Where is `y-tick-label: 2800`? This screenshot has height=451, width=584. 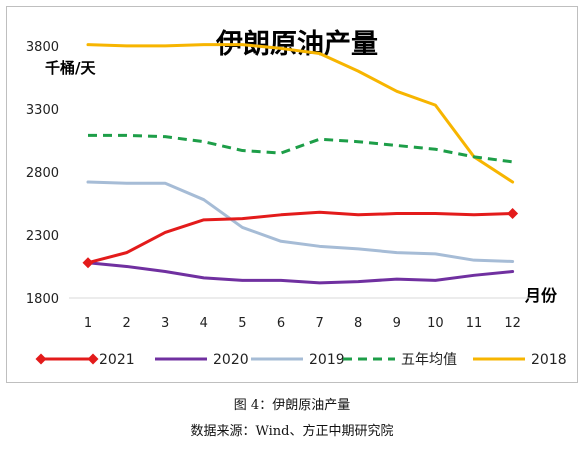 y-tick-label: 2800 is located at coordinates (42, 173).